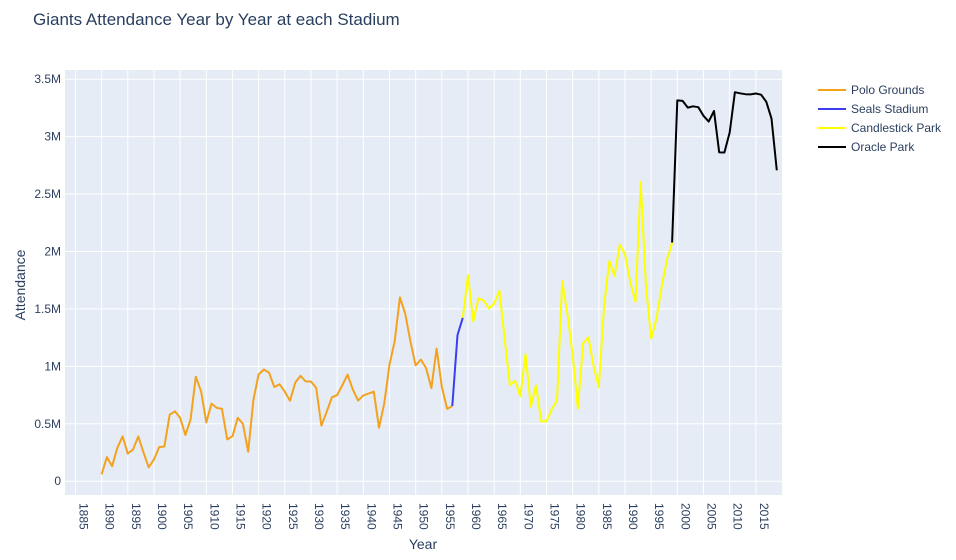 This screenshot has width=956, height=560. I want to click on x-tick-label: 1960, so click(476, 516).